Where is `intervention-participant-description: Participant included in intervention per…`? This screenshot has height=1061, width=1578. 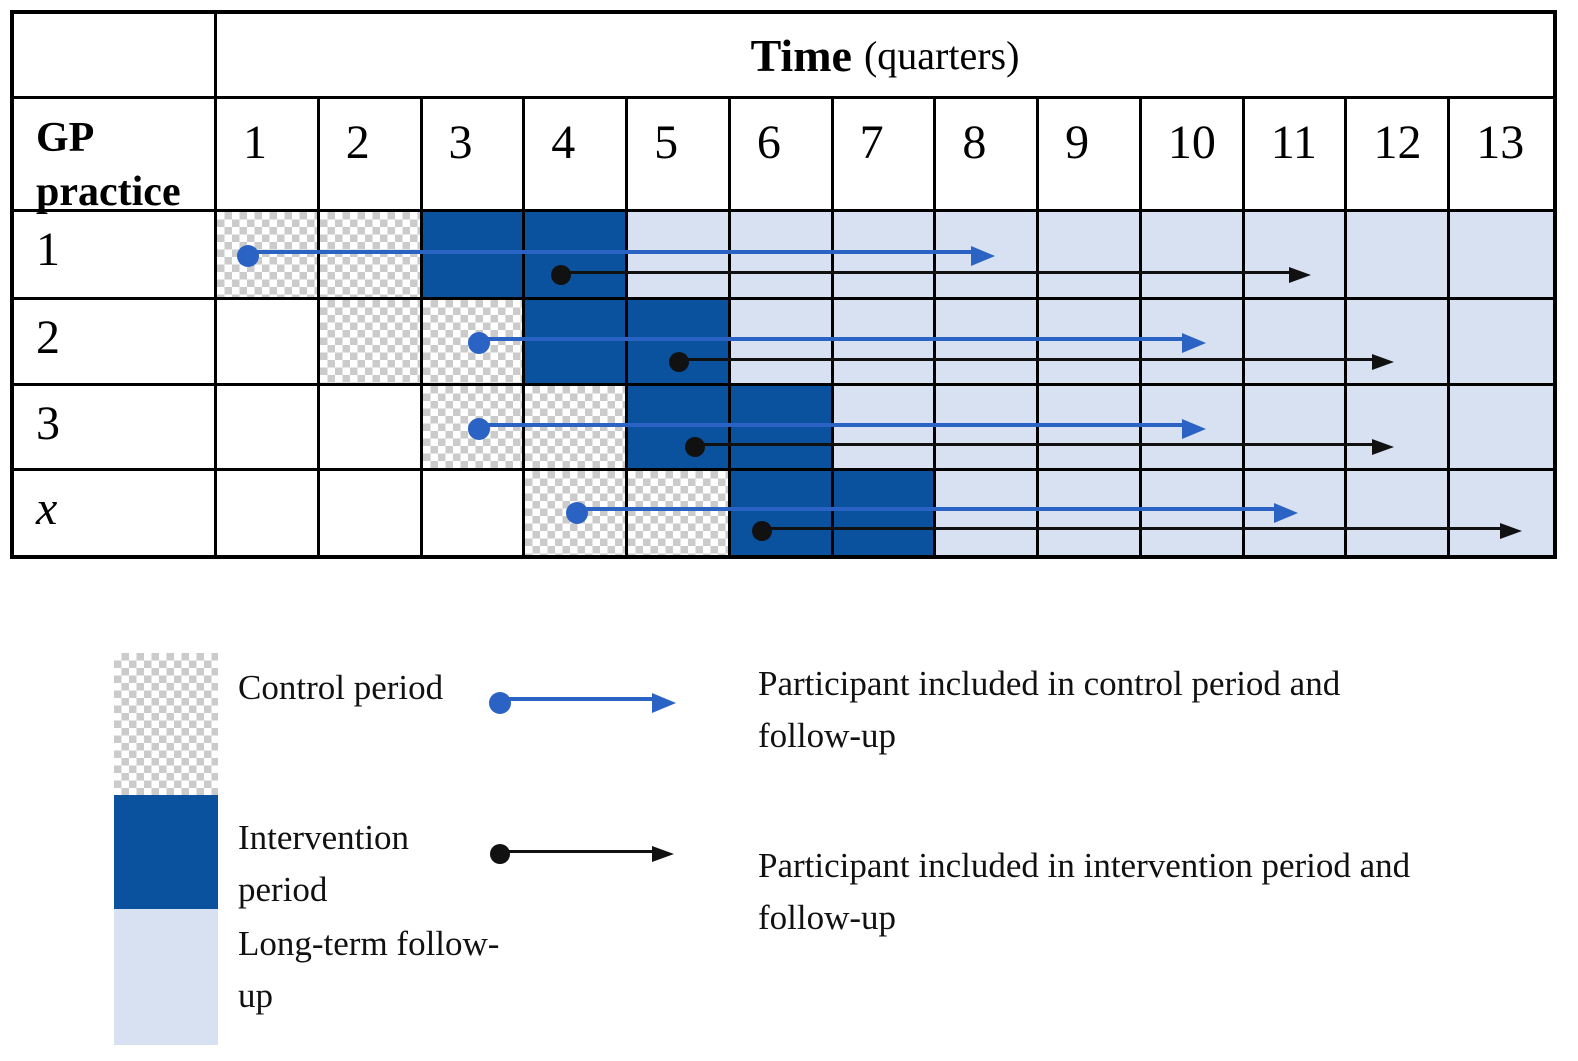
intervention-participant-description: Participant included in intervention per… is located at coordinates (1108, 892).